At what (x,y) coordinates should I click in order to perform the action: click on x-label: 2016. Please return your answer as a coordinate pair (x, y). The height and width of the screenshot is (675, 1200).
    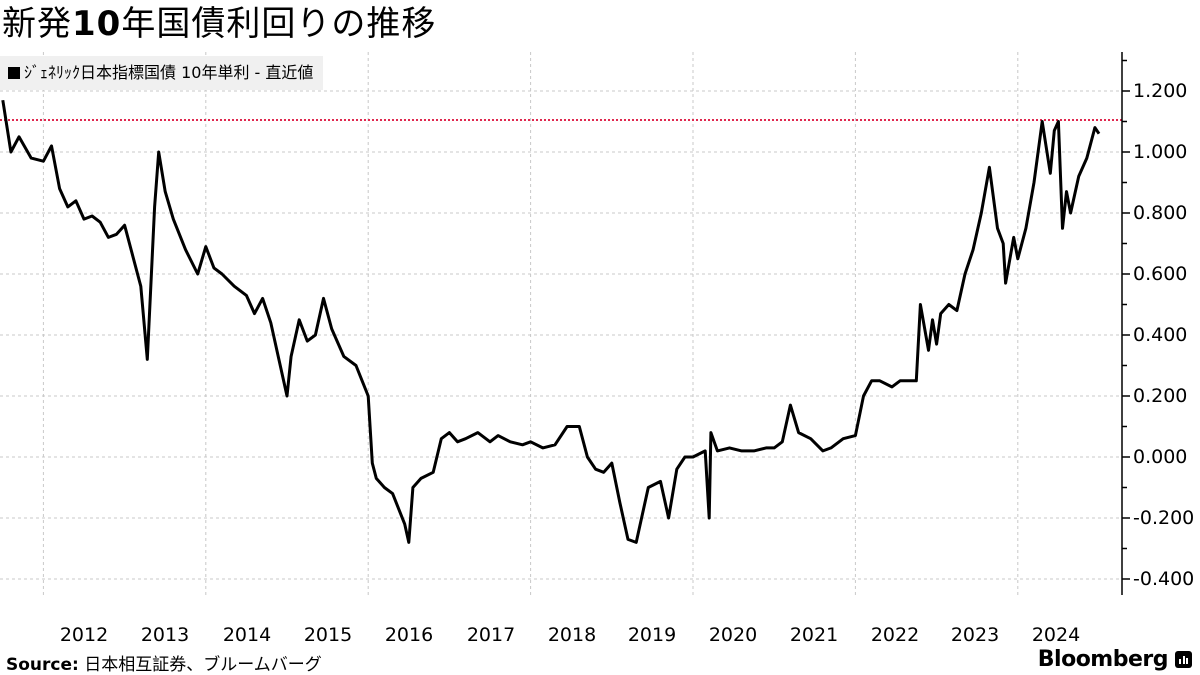
    Looking at the image, I should click on (409, 635).